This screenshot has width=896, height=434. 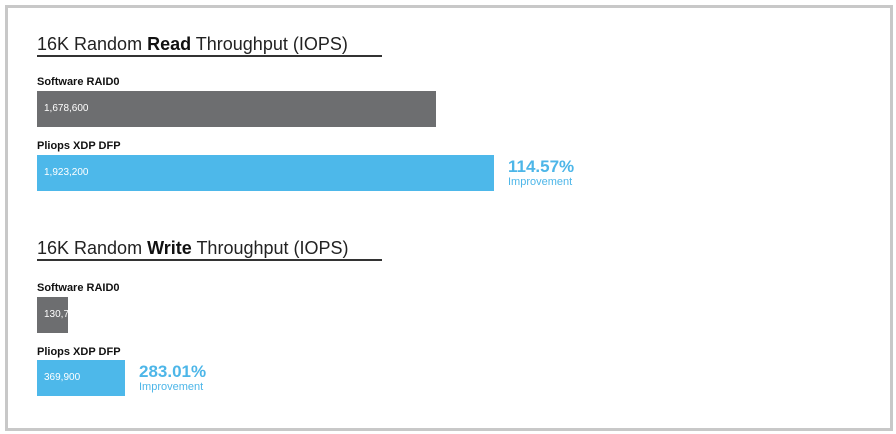 I want to click on bar-value-label: 1,923,200, so click(x=66, y=172).